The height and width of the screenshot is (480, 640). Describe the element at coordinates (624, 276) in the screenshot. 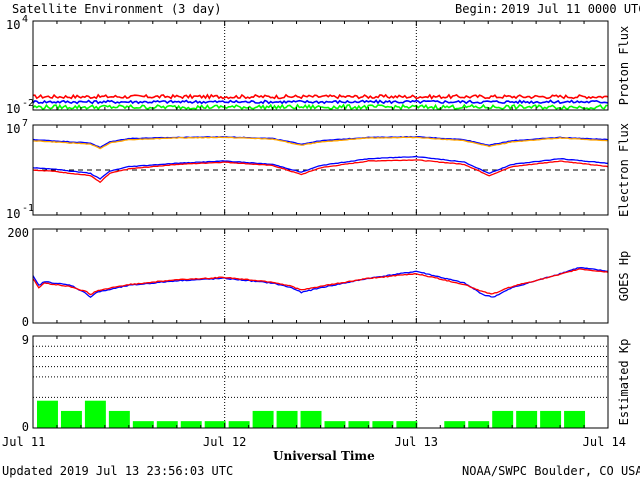

I see `y-axis-label: GOES Hp` at that location.